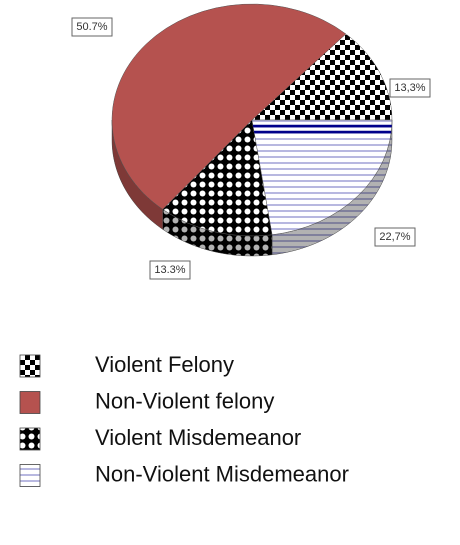 This screenshot has height=545, width=460. I want to click on data-label: 13,3%, so click(409, 88).